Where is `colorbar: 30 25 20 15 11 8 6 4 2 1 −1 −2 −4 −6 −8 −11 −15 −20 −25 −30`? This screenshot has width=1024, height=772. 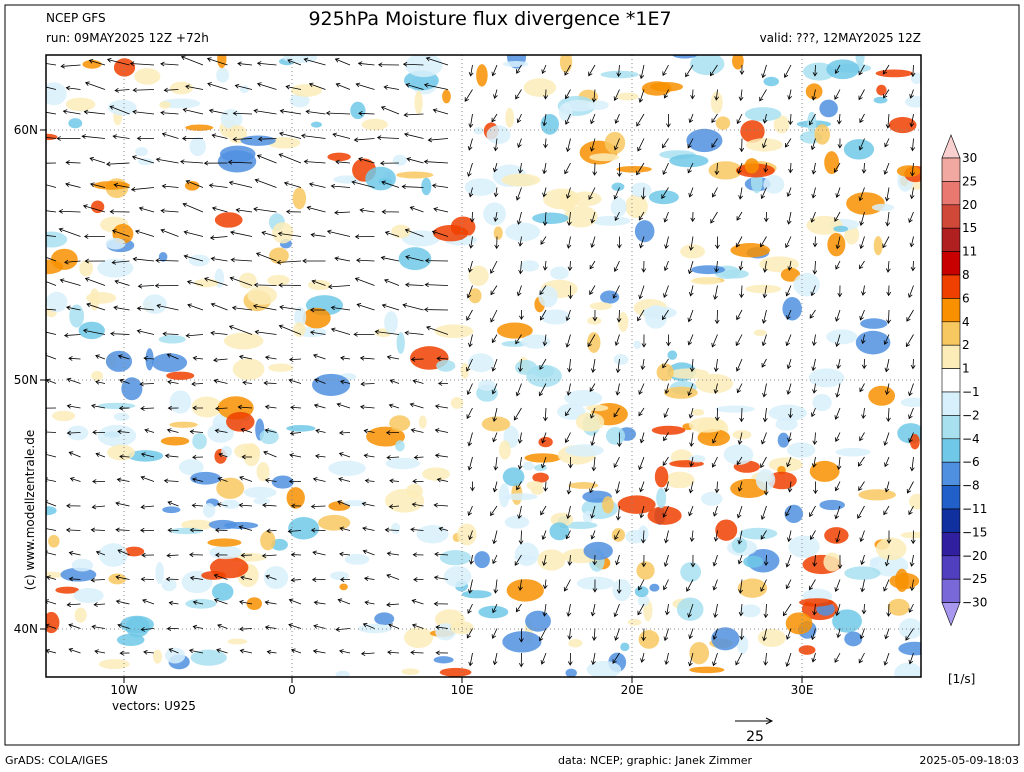 colorbar: 30 25 20 15 11 8 6 4 2 1 −1 −2 −4 −6 −8 −11 −15 −20 −25 −30 is located at coordinates (964, 380).